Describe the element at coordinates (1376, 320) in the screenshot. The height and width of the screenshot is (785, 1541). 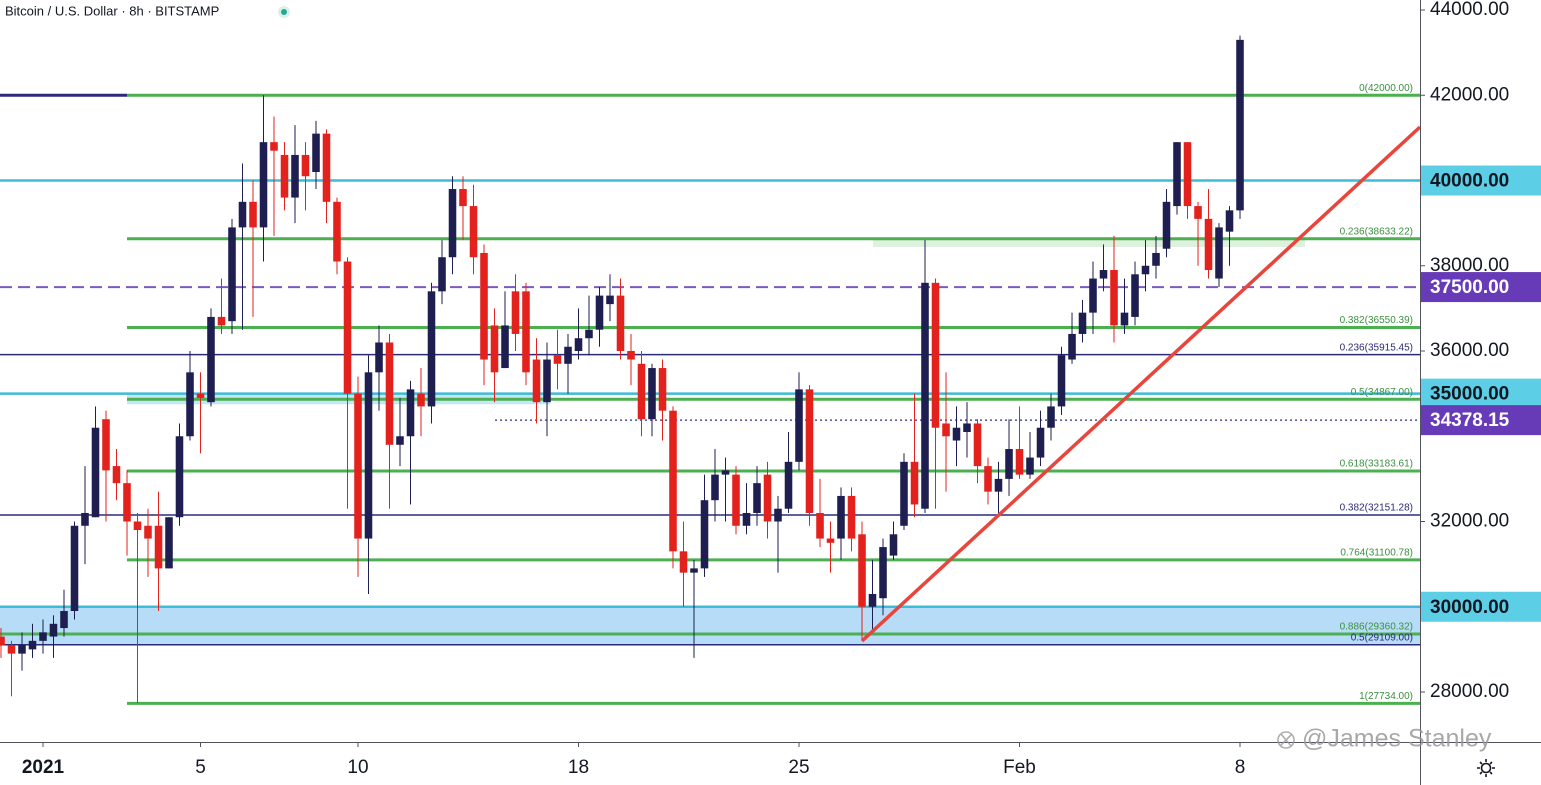
I see `level-label: 0.382(36550.39)` at that location.